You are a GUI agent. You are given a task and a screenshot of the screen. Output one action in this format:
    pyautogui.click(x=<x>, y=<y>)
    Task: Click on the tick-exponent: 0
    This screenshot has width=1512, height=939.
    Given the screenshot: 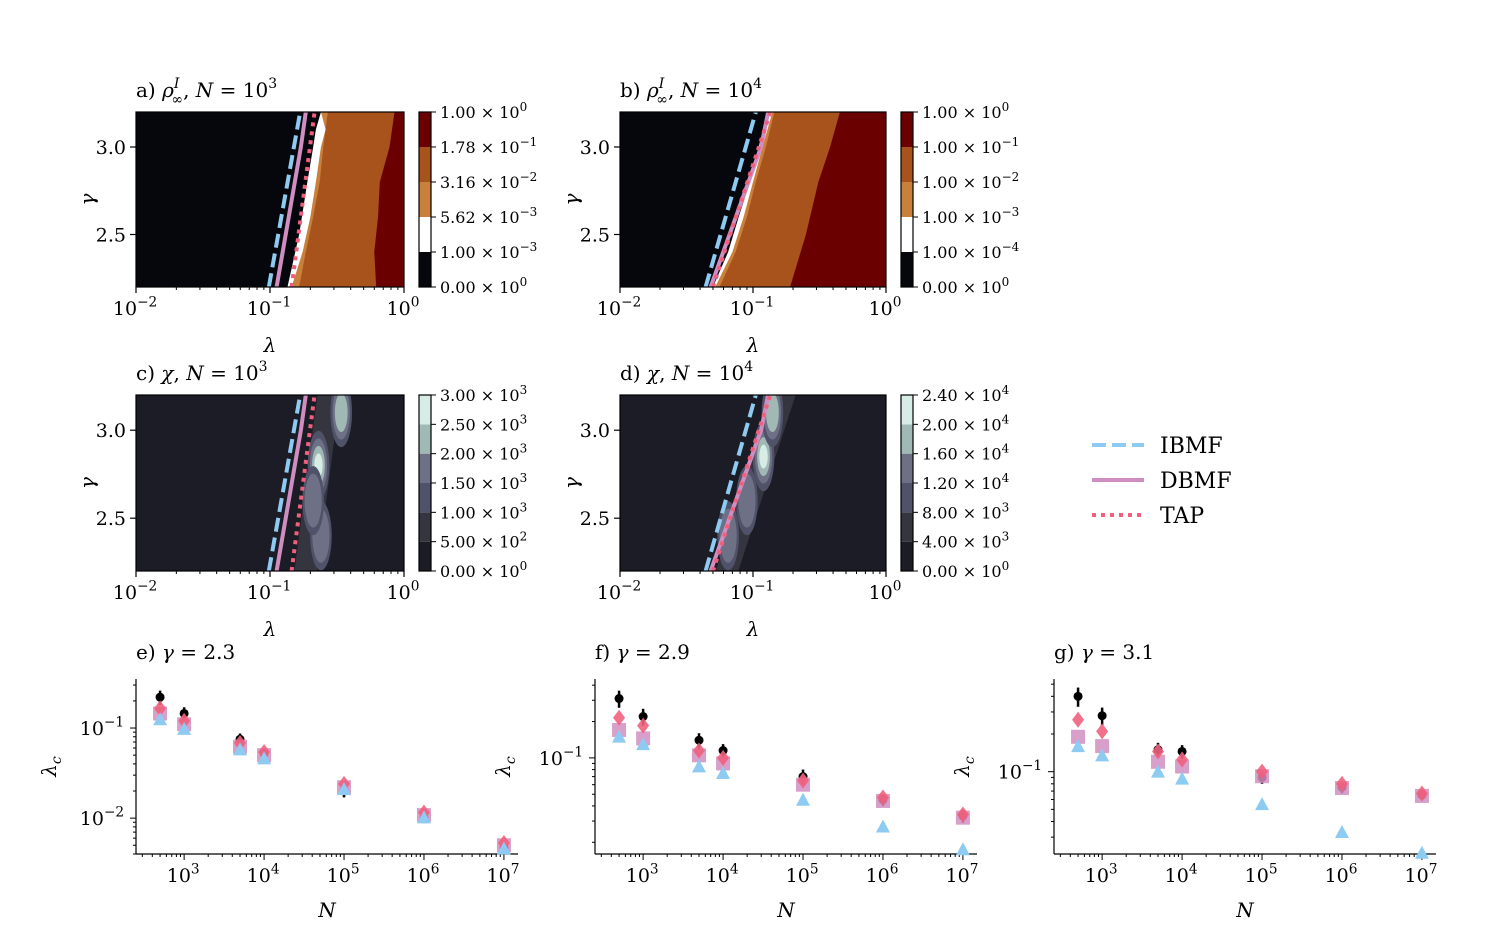 What is the action you would take?
    pyautogui.click(x=897, y=586)
    